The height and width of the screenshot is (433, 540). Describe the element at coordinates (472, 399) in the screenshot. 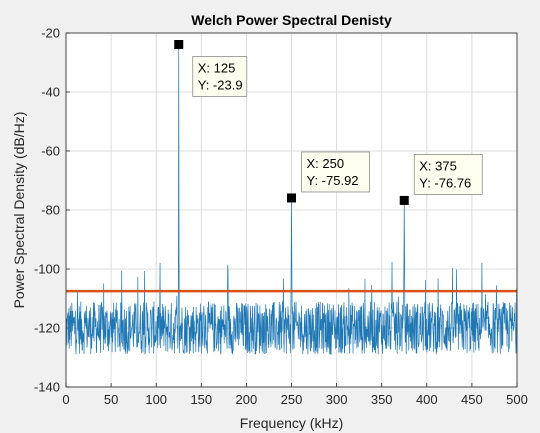

I see `x-tick-label: 450` at that location.